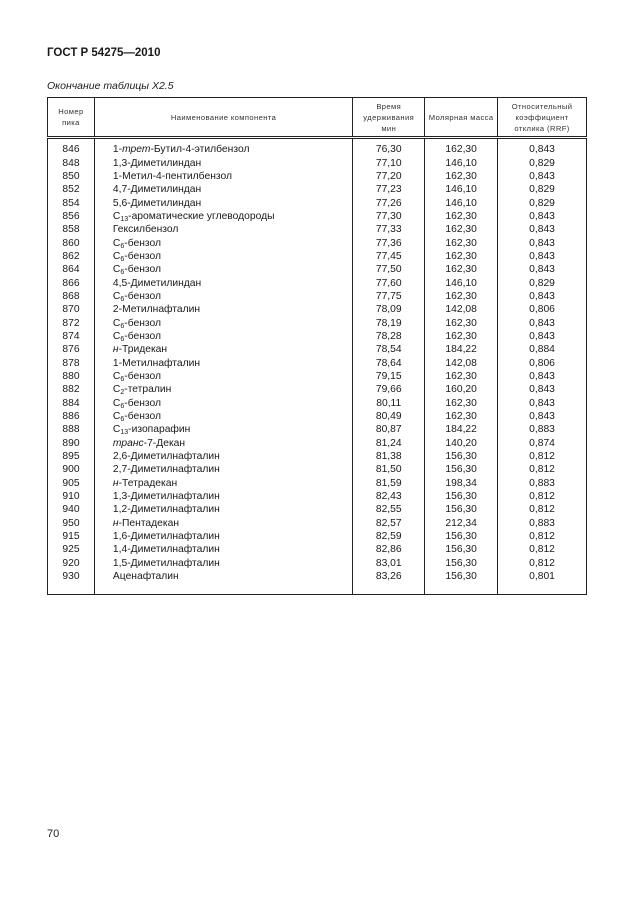 The height and width of the screenshot is (913, 630). Describe the element at coordinates (172, 176) in the screenshot. I see `name-segment: 1-Метил-4-пентилбензол` at that location.